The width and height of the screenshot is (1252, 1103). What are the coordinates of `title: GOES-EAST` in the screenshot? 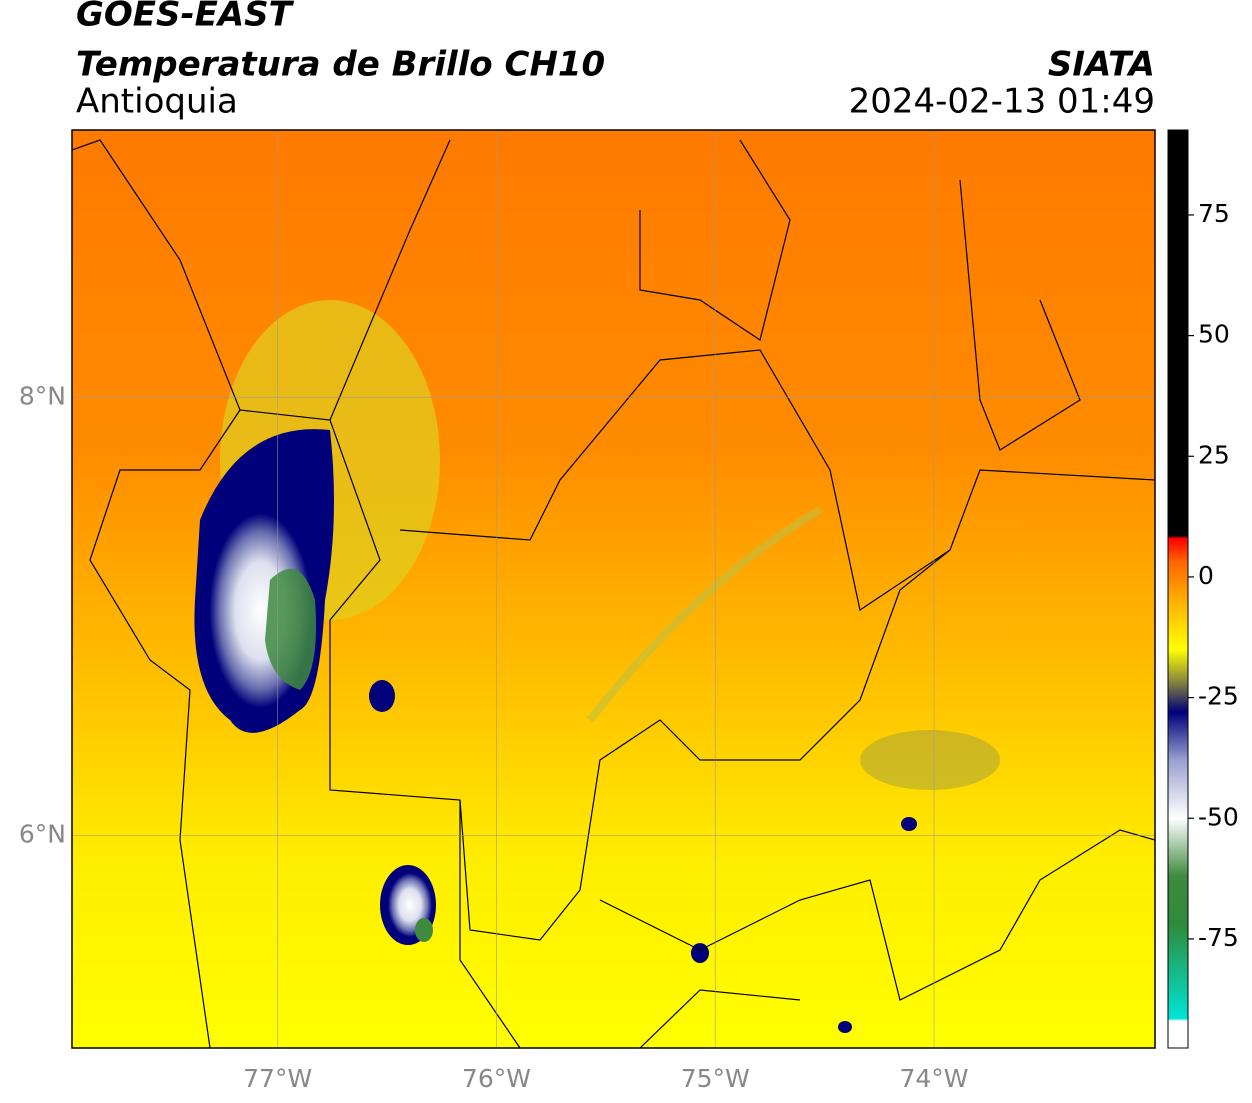 It's located at (185, 17).